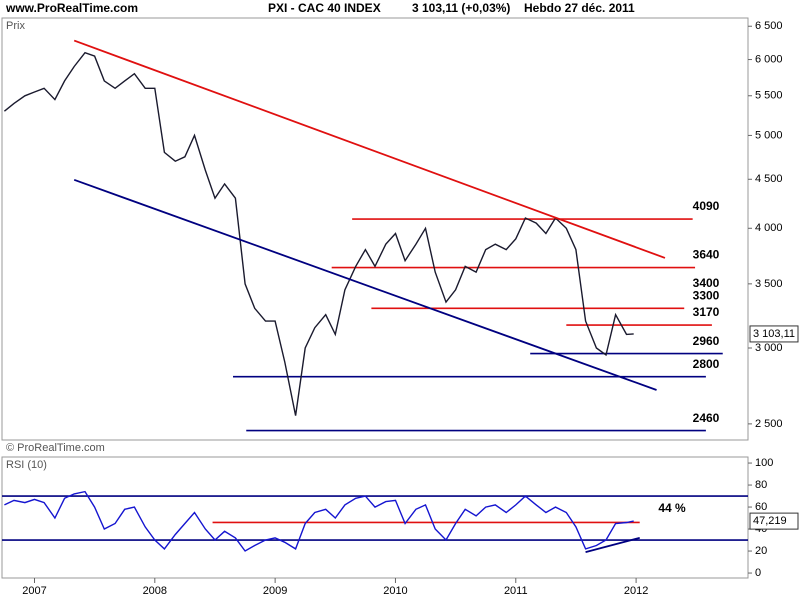 The height and width of the screenshot is (600, 800). What do you see at coordinates (761, 551) in the screenshot?
I see `y-tick-label: 20` at bounding box center [761, 551].